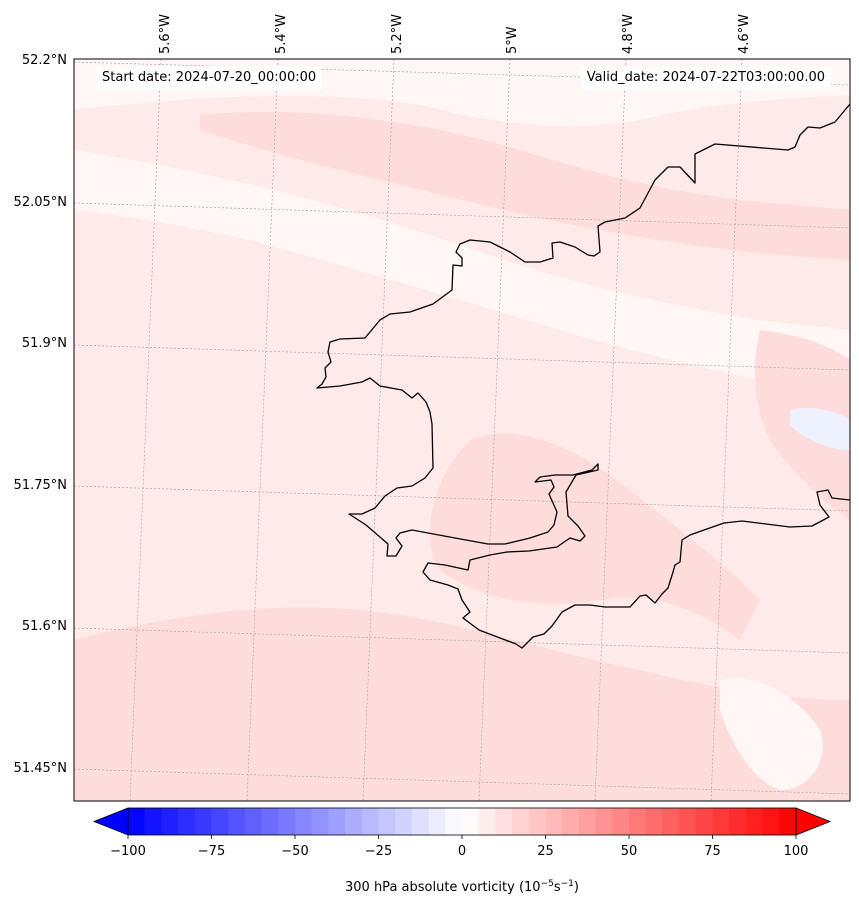 This screenshot has height=908, width=859. I want to click on parallel-51.9n, so click(462, 357).